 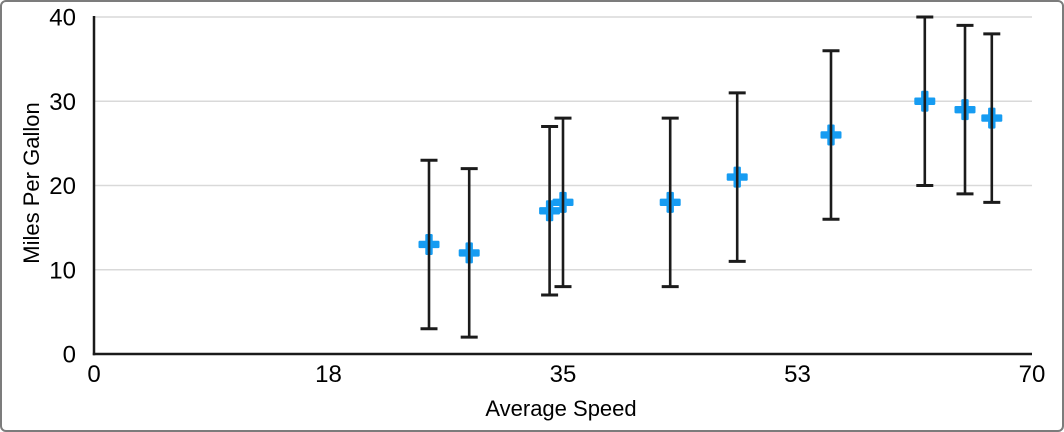 What do you see at coordinates (69, 355) in the screenshot?
I see `y-tick-label: 0` at bounding box center [69, 355].